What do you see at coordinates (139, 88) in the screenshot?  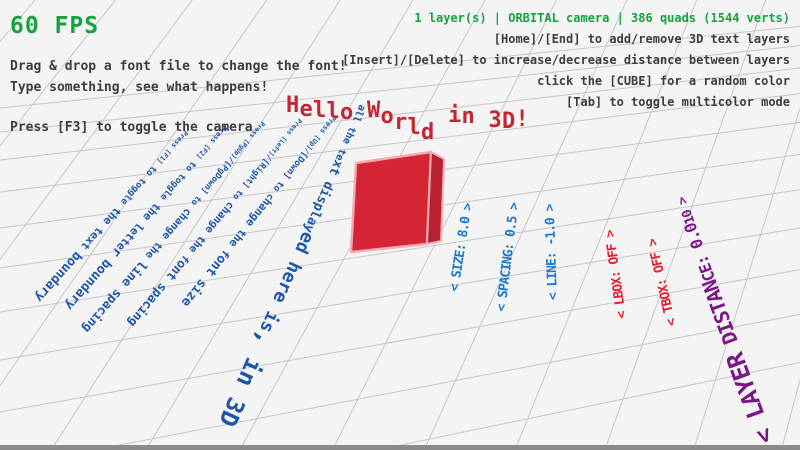 I see `hint-type: Type something, see what happens!` at bounding box center [139, 88].